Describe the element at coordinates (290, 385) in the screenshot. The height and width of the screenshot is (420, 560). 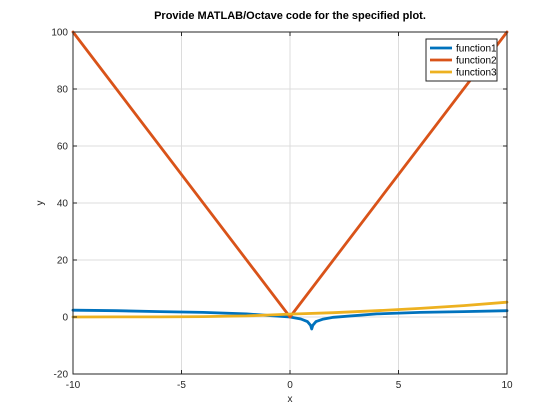
I see `x-tick-label: 0` at that location.